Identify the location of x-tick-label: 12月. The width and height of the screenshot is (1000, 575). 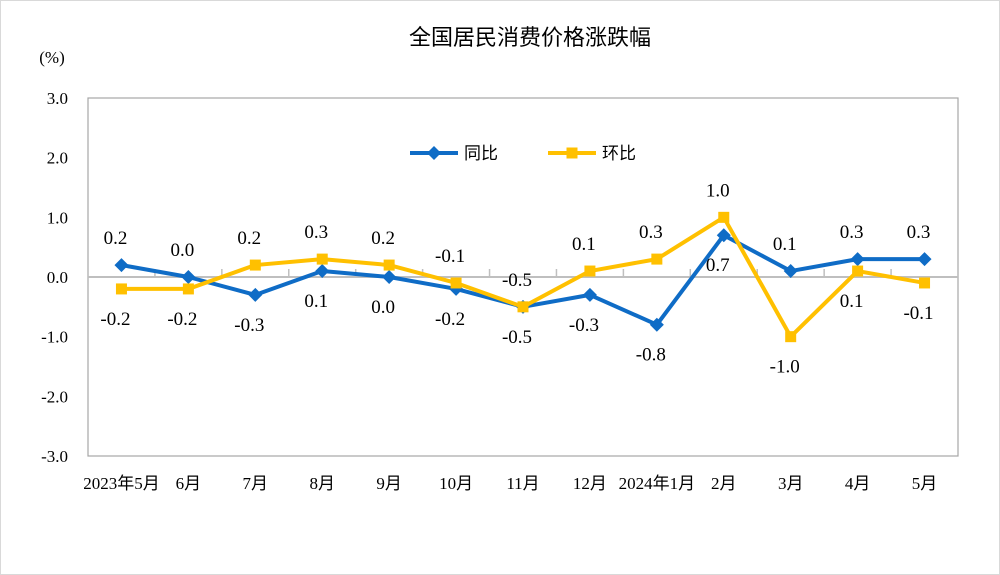
(590, 483).